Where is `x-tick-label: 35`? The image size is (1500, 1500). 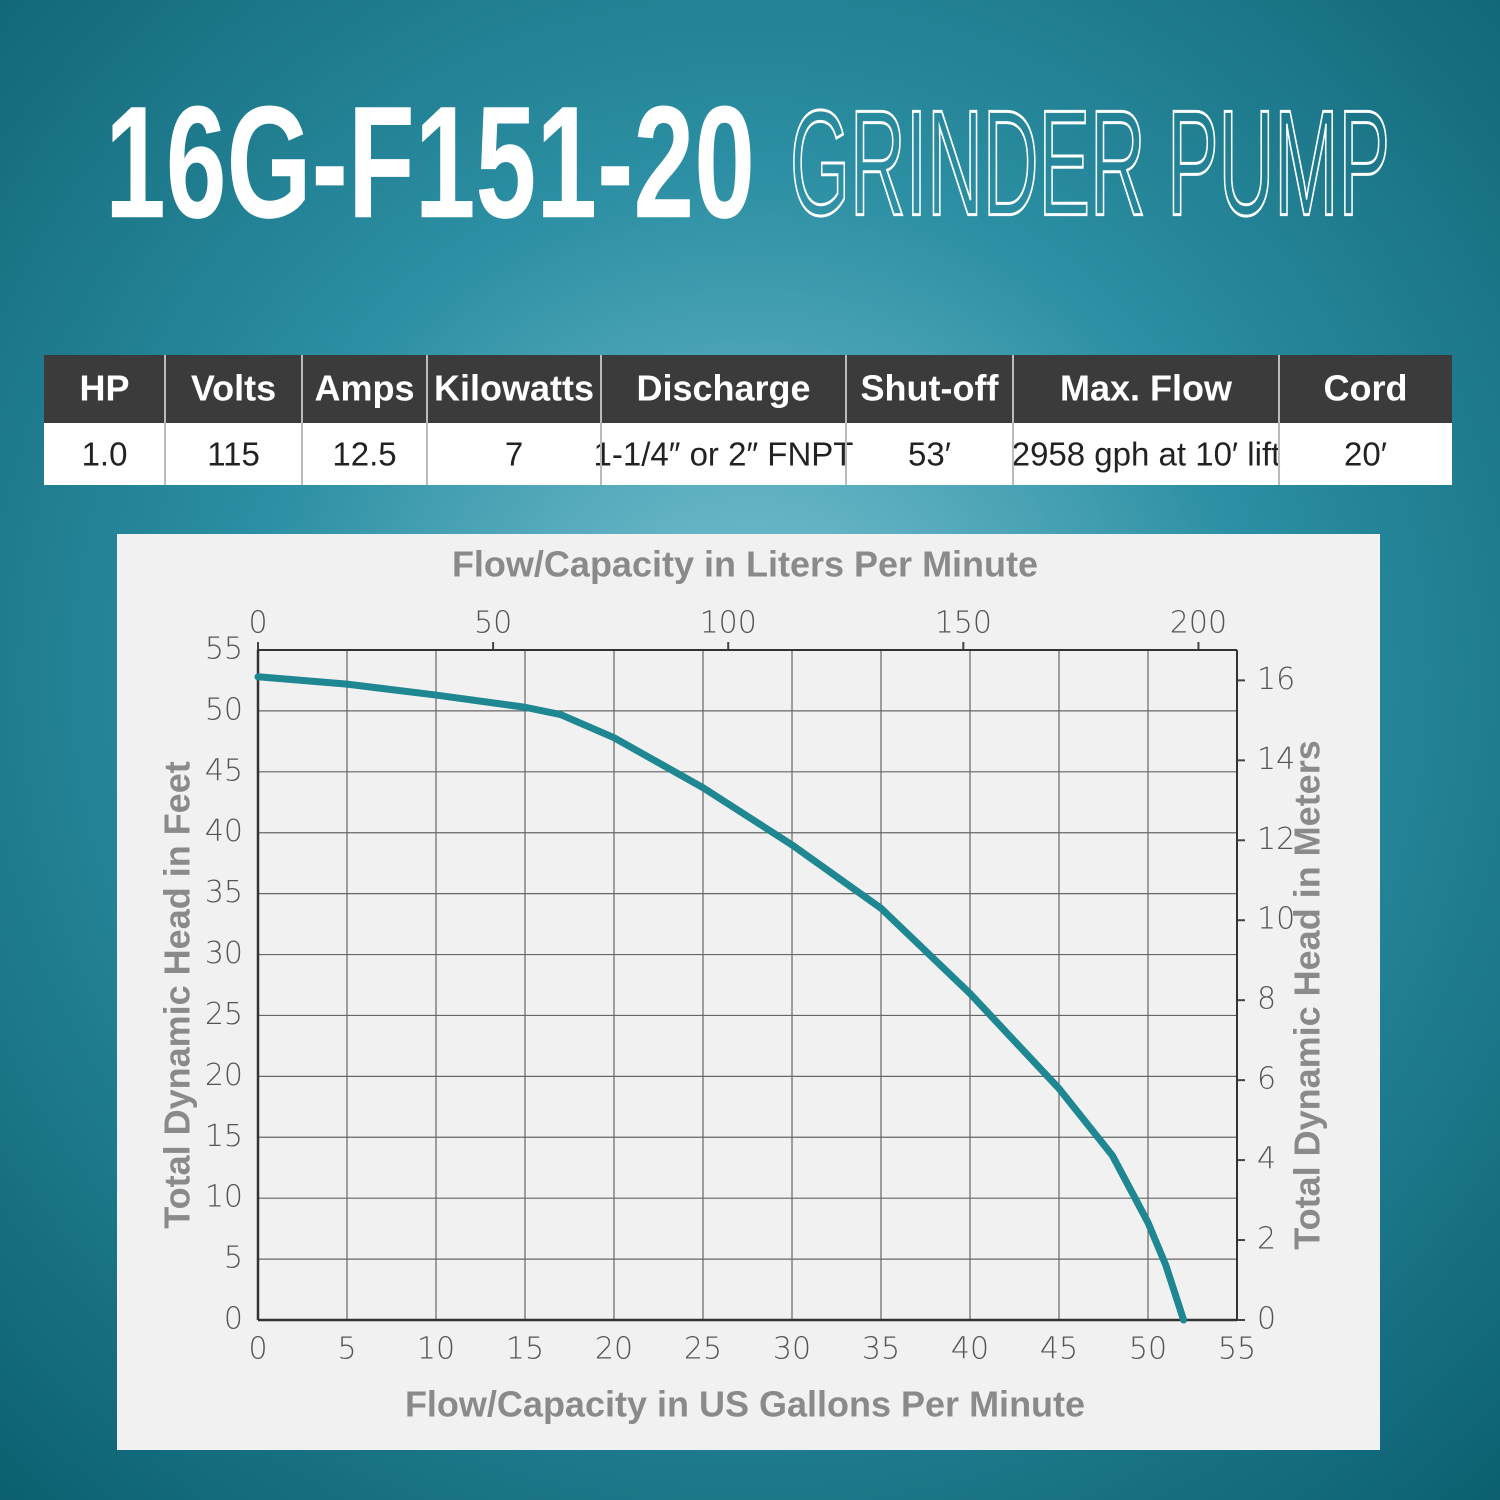
x-tick-label: 35 is located at coordinates (881, 1349).